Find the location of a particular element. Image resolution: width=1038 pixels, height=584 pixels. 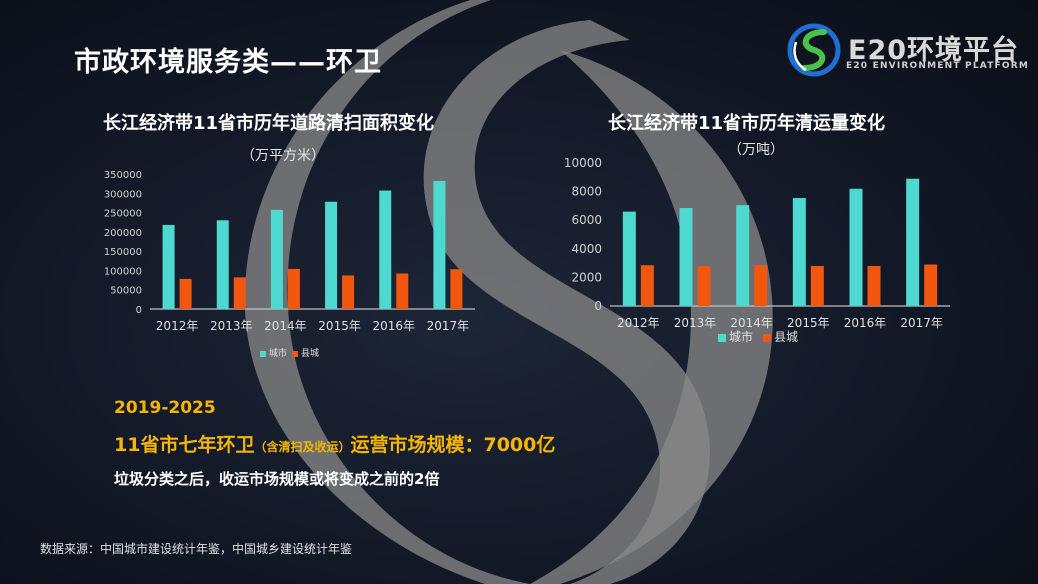

page-title: 市政环境服务类——环卫 is located at coordinates (228, 62).